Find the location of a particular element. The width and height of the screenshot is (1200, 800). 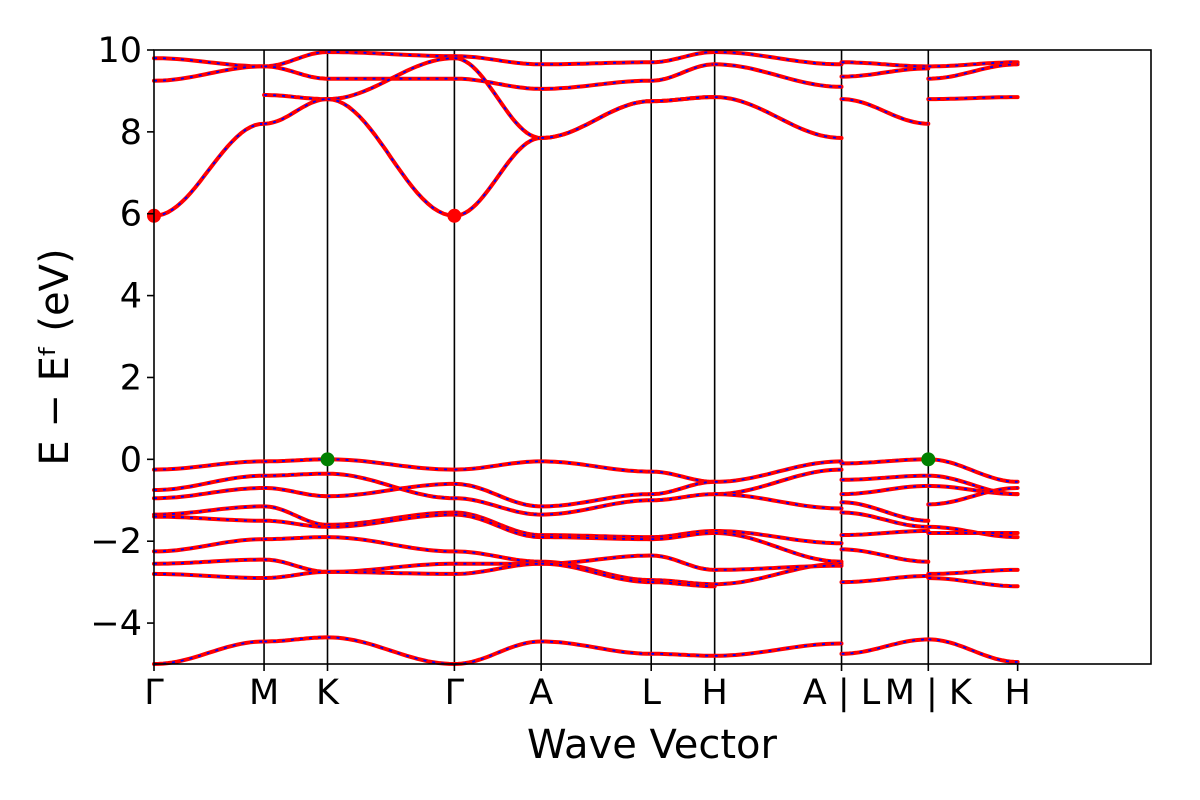

y-tick-label: −4 is located at coordinates (116, 624).